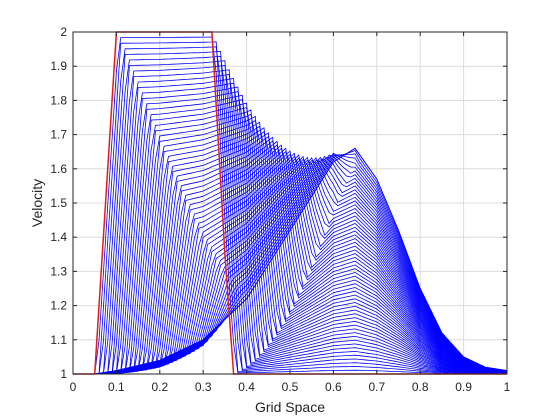  I want to click on x-tick-label: 0, so click(73, 387).